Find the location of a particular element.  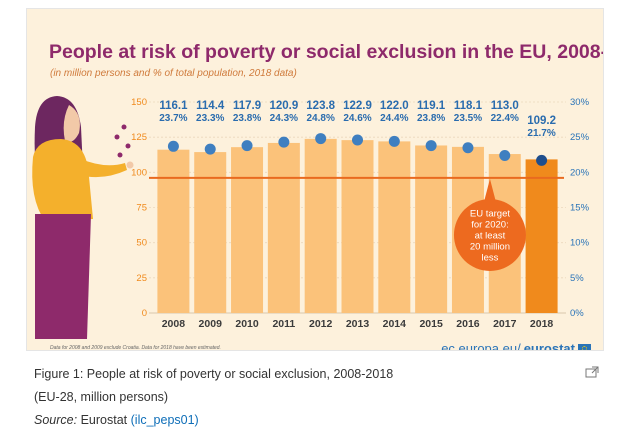

dot-2018 is located at coordinates (542, 160).